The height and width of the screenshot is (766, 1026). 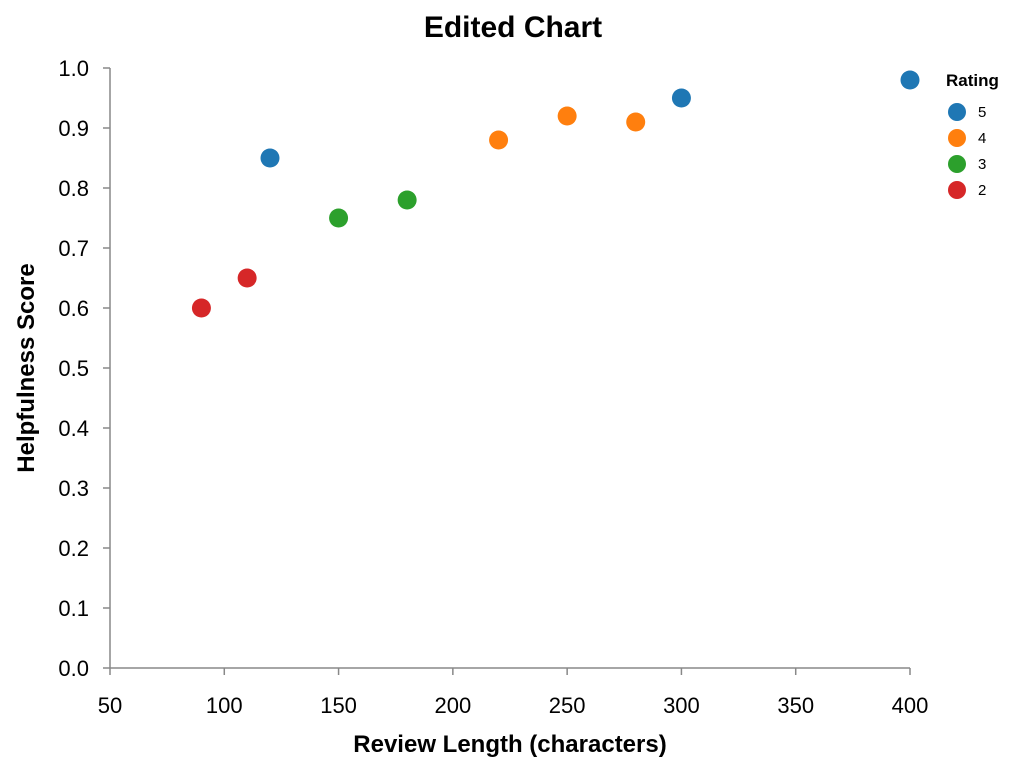 What do you see at coordinates (513, 692) in the screenshot?
I see `x-axis: 50 100 150 200 250 300 350 400` at bounding box center [513, 692].